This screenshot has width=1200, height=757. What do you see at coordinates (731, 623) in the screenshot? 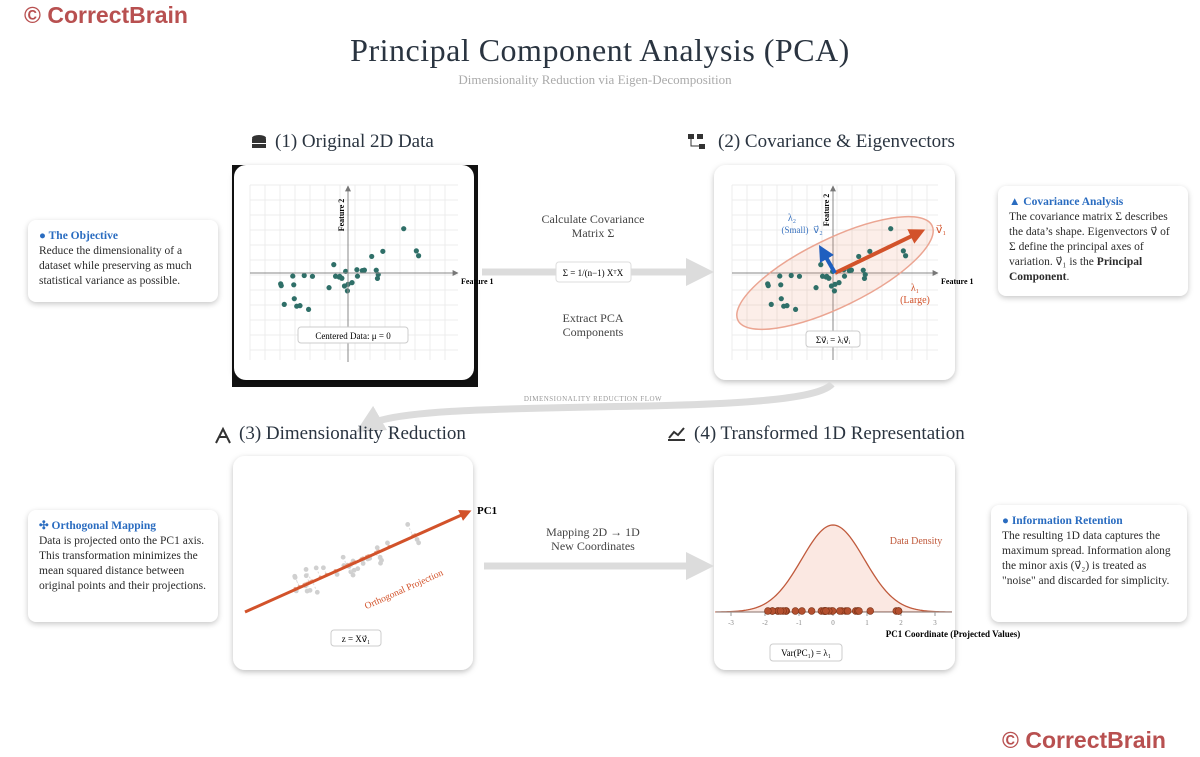
I see `x-tick-label: -3` at bounding box center [731, 623].